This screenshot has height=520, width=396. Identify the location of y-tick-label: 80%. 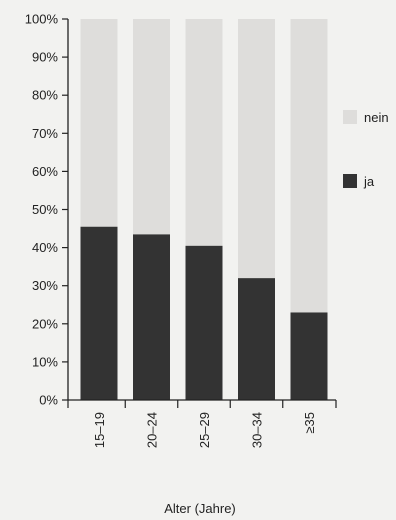
(45, 95).